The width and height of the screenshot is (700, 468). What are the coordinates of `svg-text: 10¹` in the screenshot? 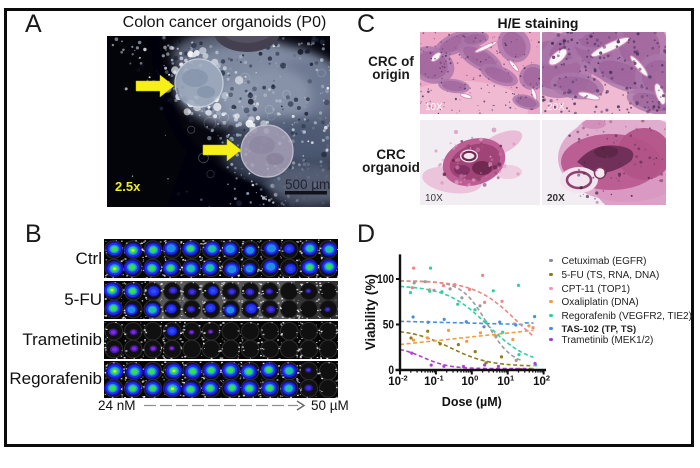 It's located at (505, 381).